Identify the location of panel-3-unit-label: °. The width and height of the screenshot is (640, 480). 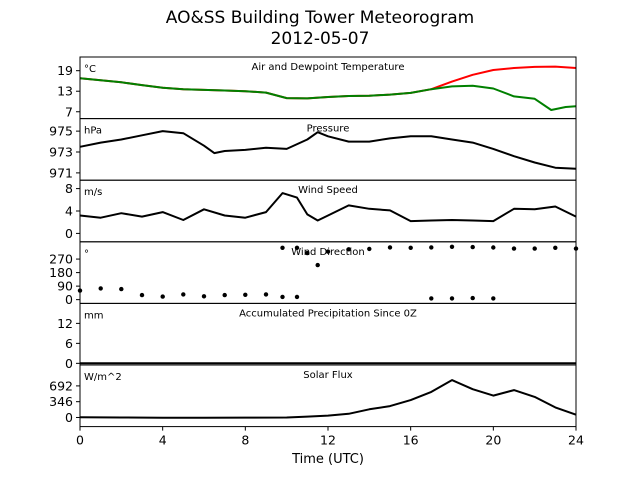
(86, 254).